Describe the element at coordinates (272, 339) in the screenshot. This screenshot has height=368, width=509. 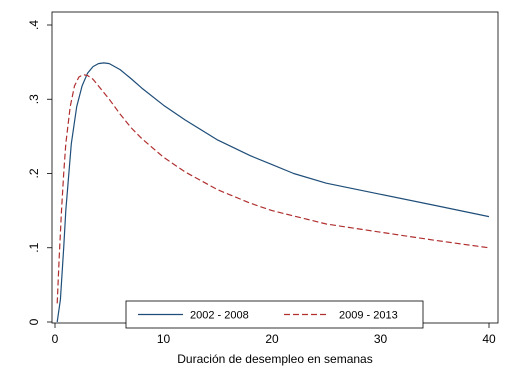
I see `x-tick-label: 20` at that location.